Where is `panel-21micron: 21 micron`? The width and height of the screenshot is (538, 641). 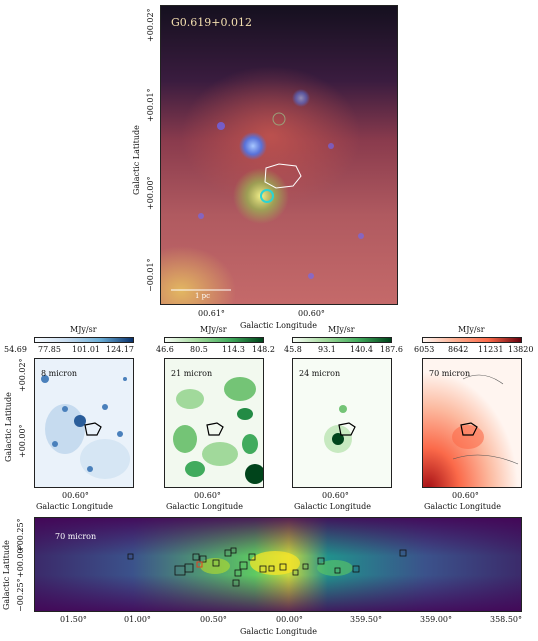
panel-21micron: 21 micron is located at coordinates (214, 423).